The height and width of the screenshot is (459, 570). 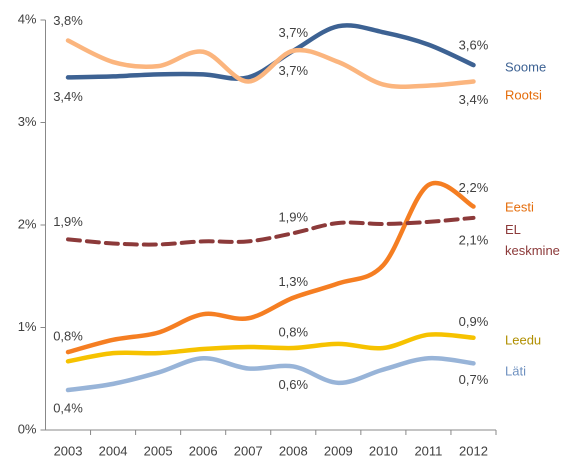 I want to click on x-tick-label: 2011, so click(x=428, y=450).